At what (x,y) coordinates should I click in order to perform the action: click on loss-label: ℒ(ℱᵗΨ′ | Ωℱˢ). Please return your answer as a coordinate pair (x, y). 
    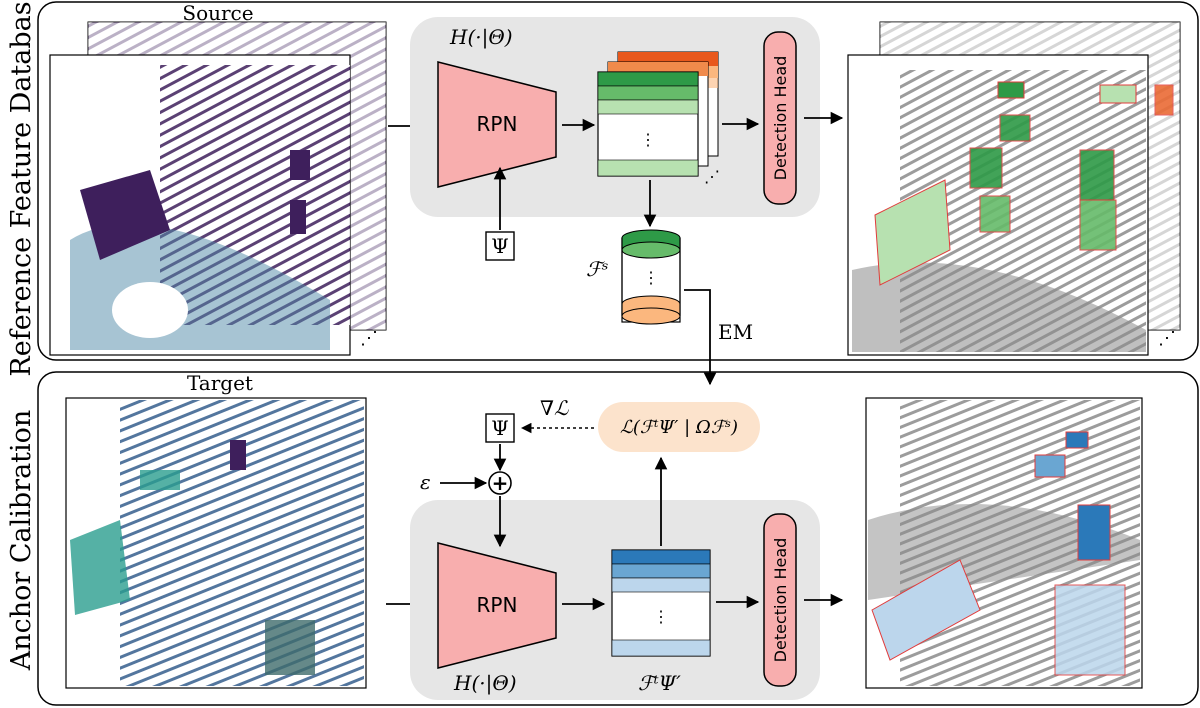
    Looking at the image, I should click on (679, 427).